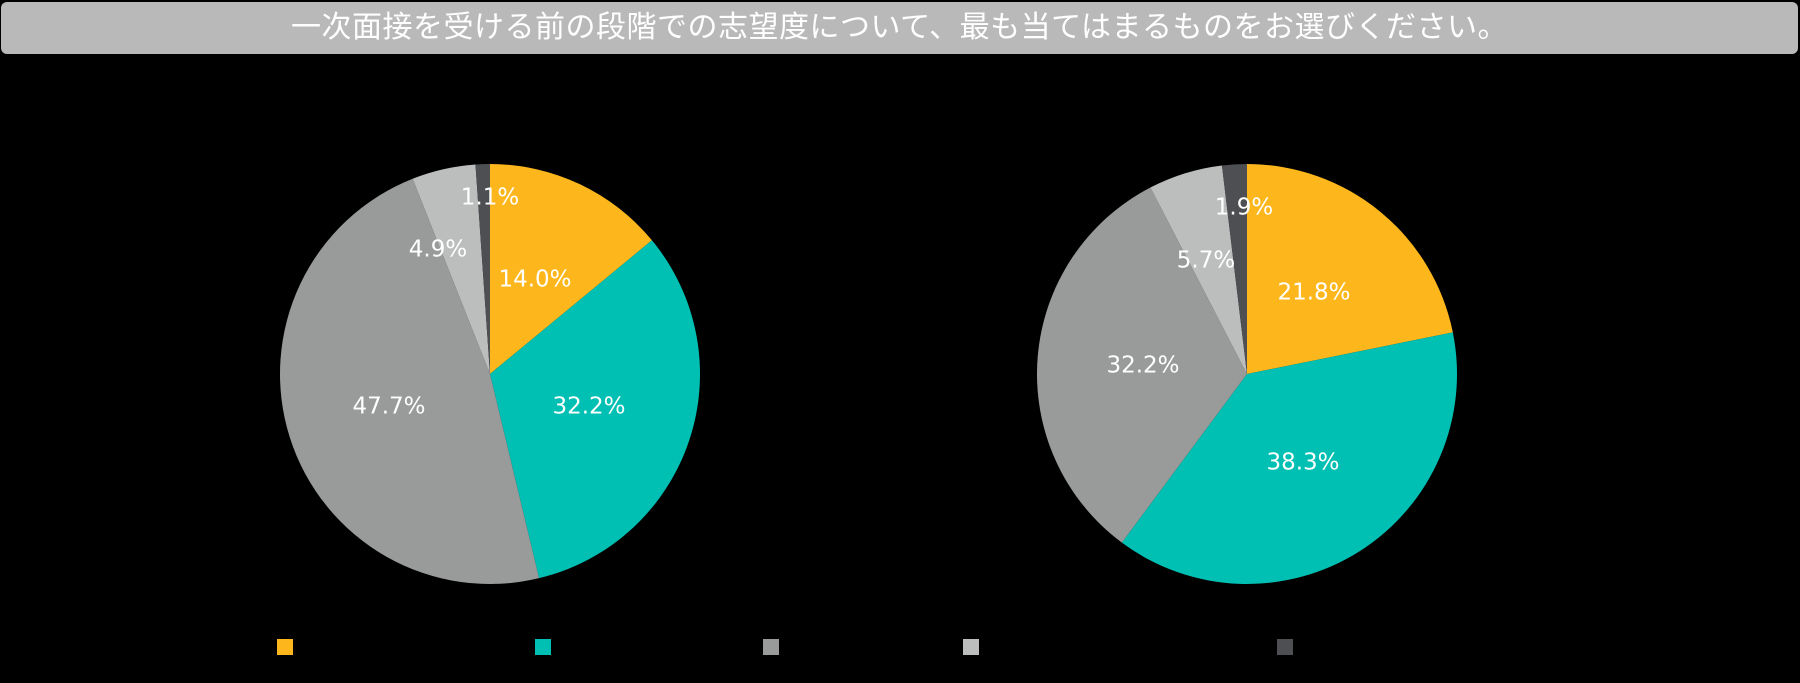 This screenshot has height=683, width=1800. What do you see at coordinates (1206, 261) in the screenshot?
I see `slice-percentage-label: 5.7%` at bounding box center [1206, 261].